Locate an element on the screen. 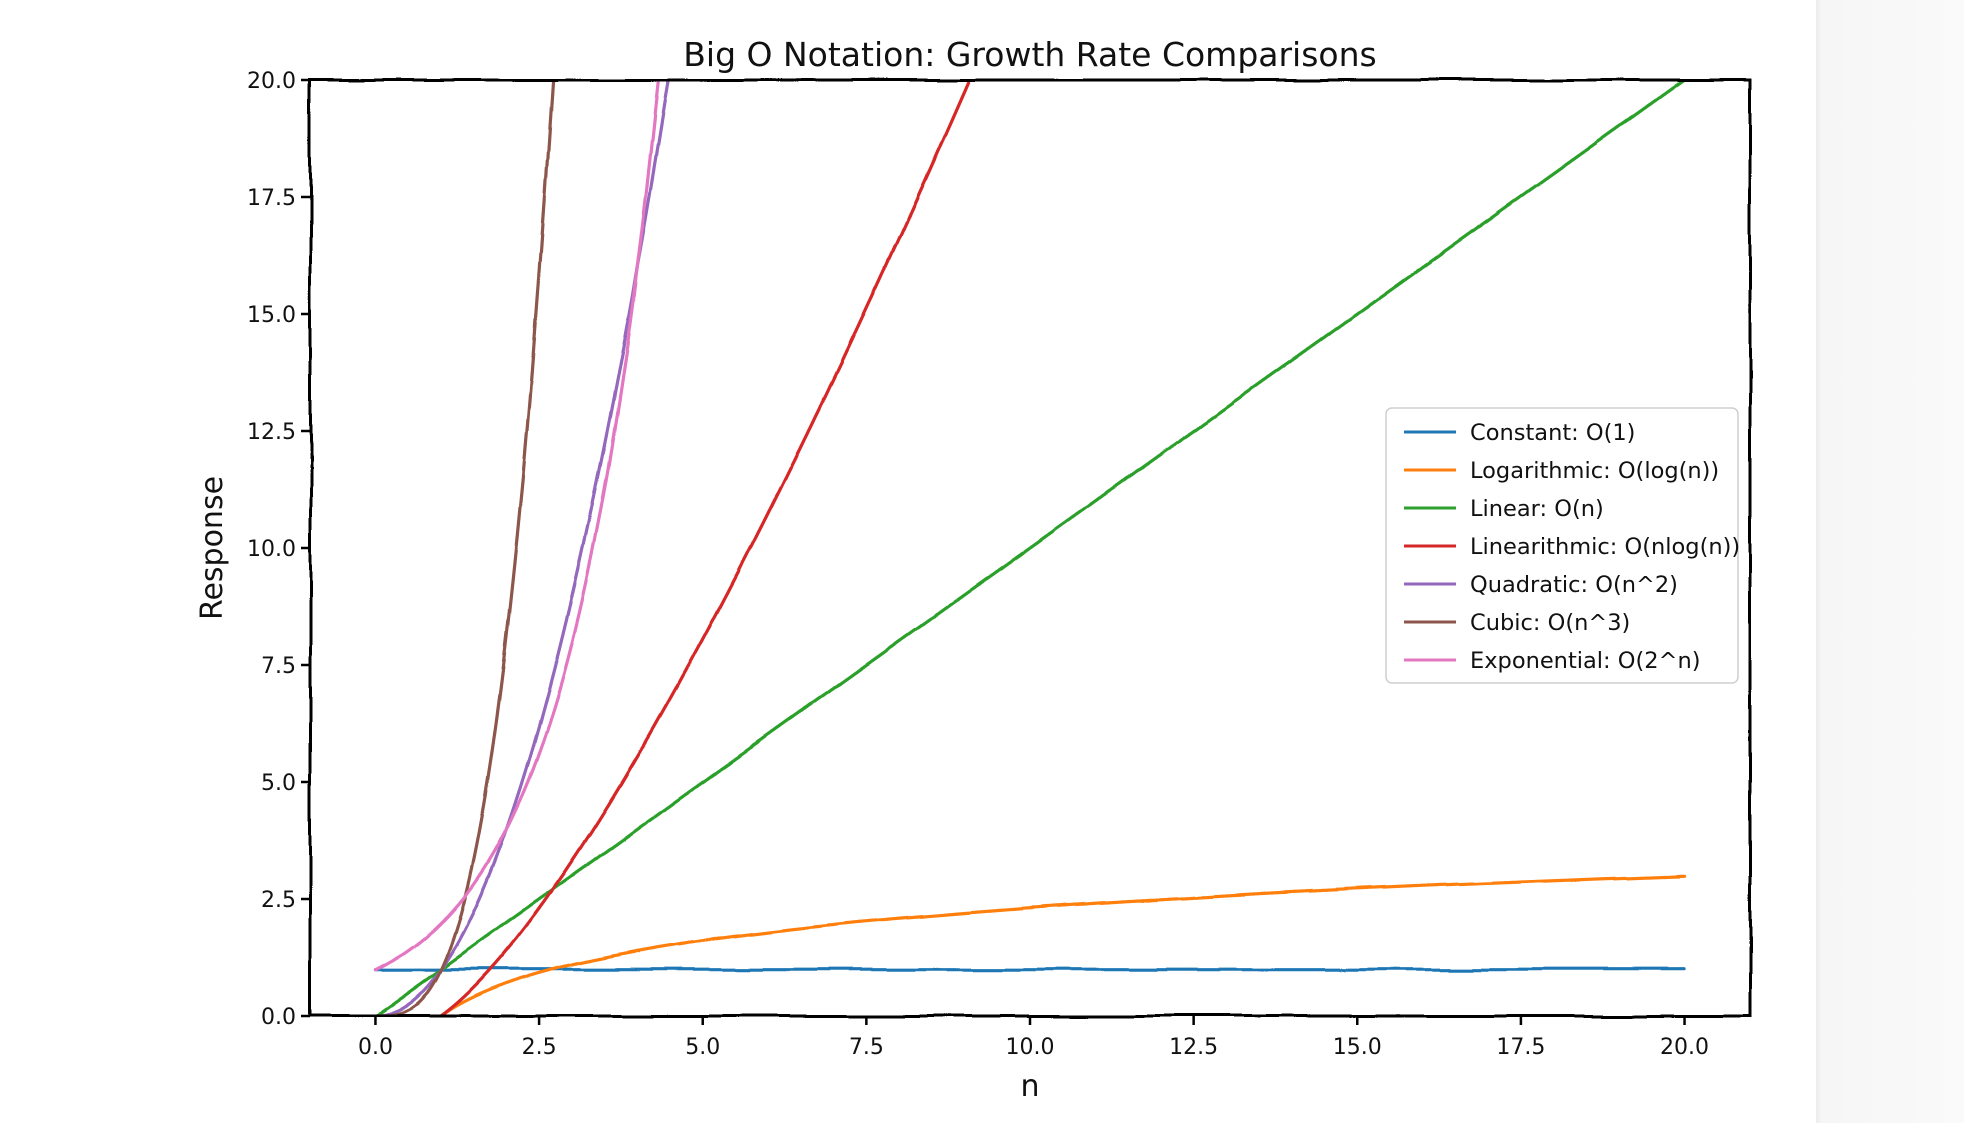 The height and width of the screenshot is (1123, 1964). y-tick-label: 10.0 is located at coordinates (271, 549).